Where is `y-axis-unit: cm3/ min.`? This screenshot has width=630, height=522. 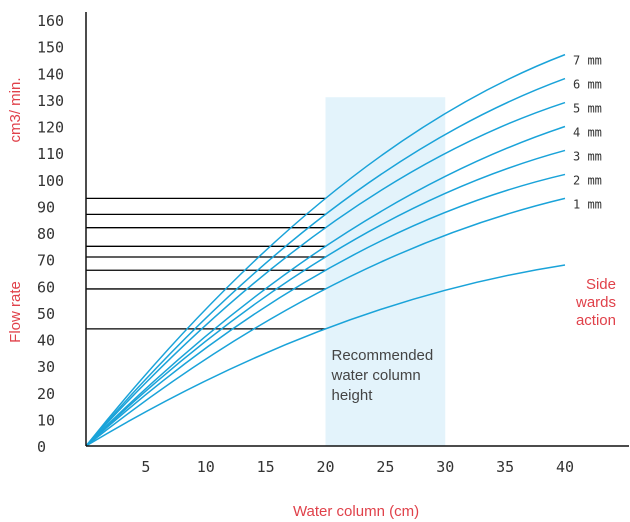 y-axis-unit: cm3/ min. is located at coordinates (15, 109).